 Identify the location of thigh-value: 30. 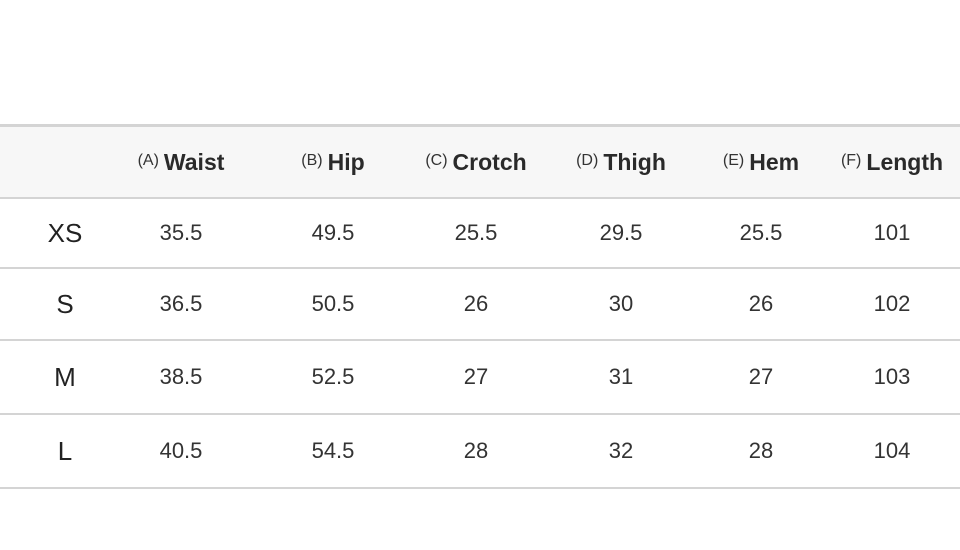
(621, 303).